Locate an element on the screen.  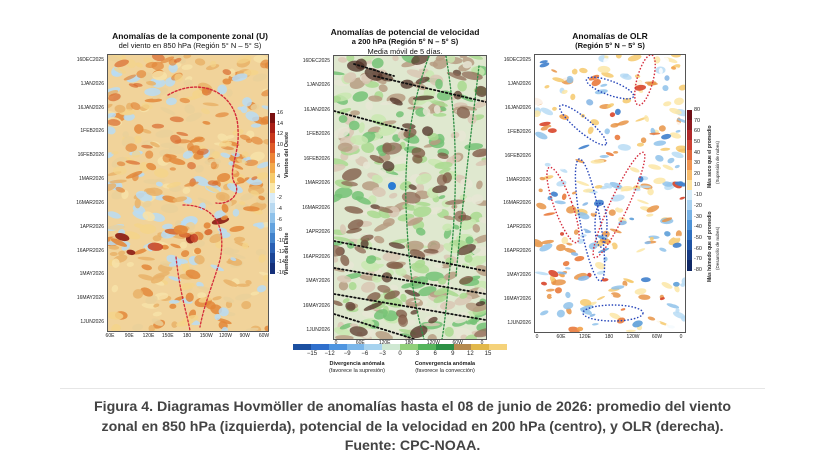
caption-divider is located at coordinates (412, 388).